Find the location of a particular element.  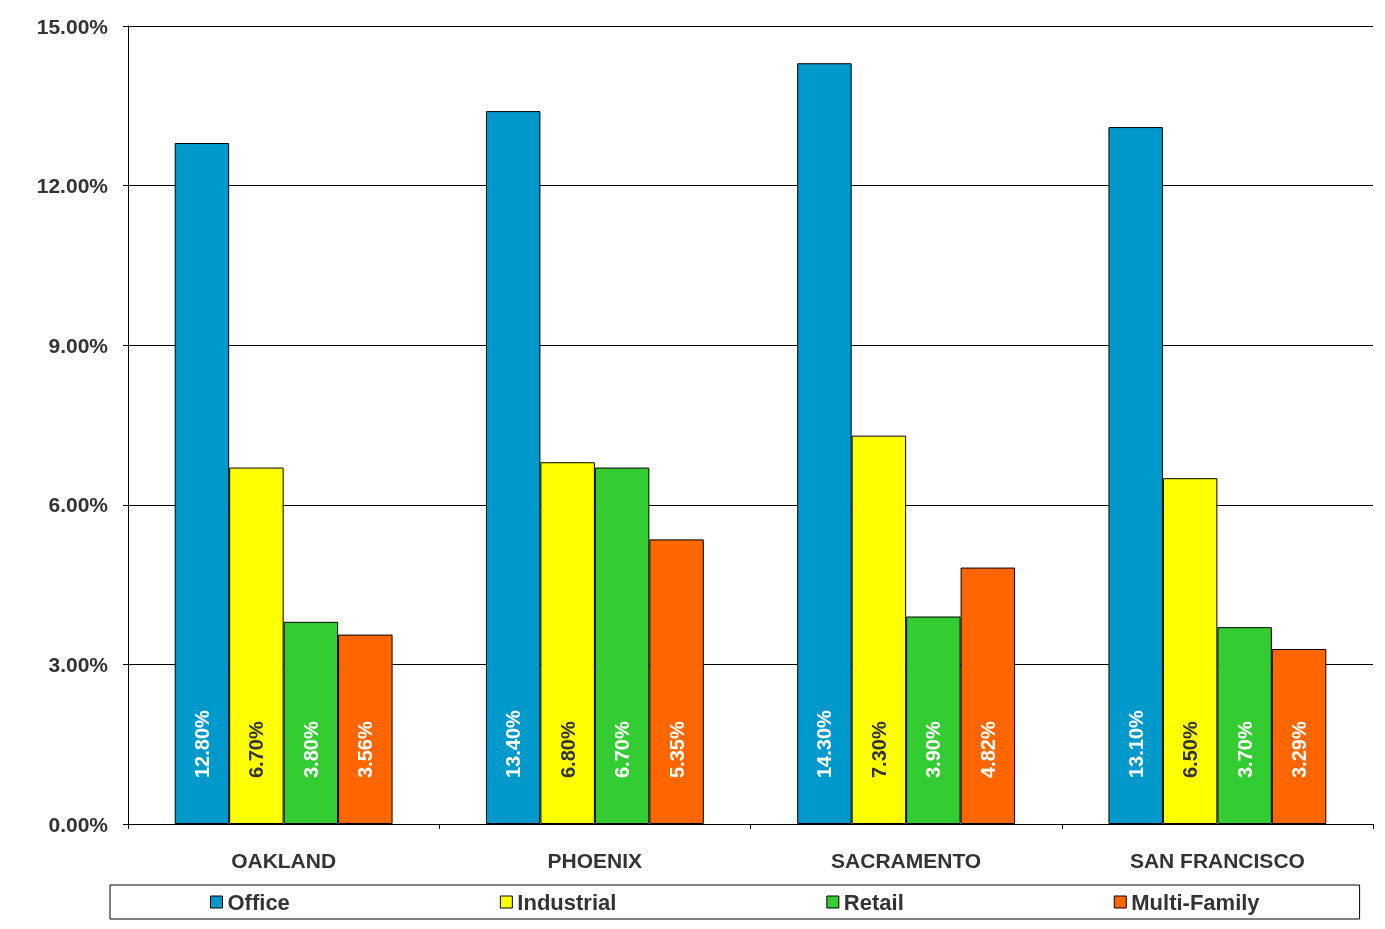

legend-label: Retail is located at coordinates (873, 902).